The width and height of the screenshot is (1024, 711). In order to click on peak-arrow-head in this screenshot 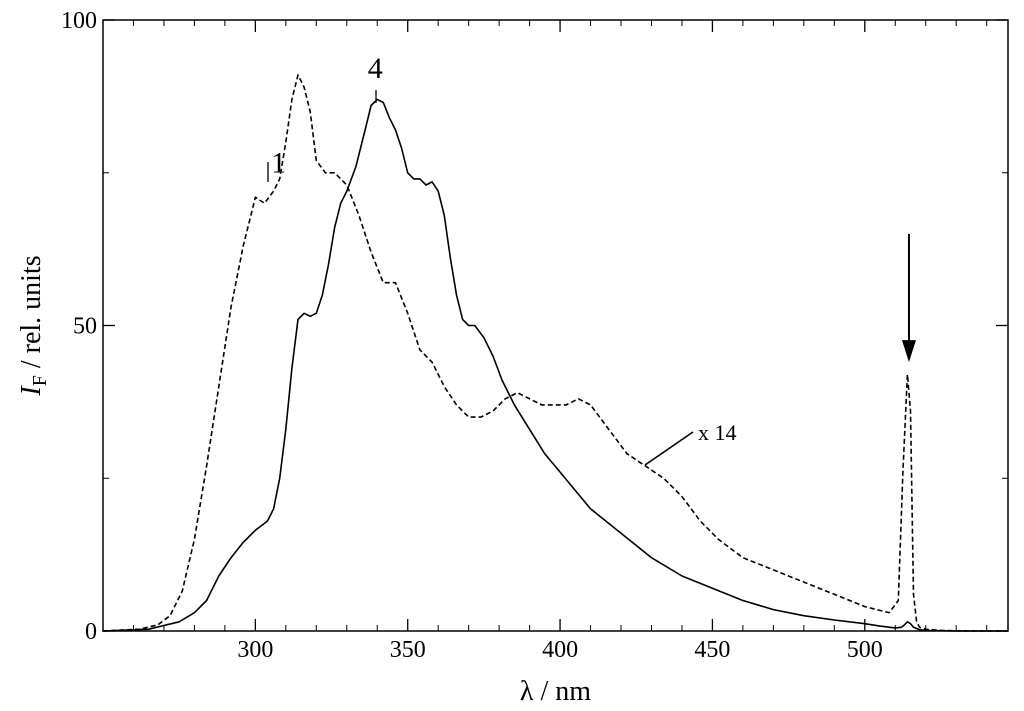, I will do `click(908, 351)`.